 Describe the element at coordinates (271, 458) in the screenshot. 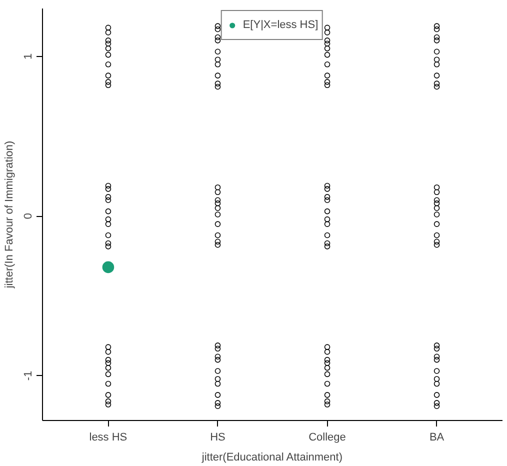

I see `x-axis-title: jitter(Educational Attainment)` at that location.